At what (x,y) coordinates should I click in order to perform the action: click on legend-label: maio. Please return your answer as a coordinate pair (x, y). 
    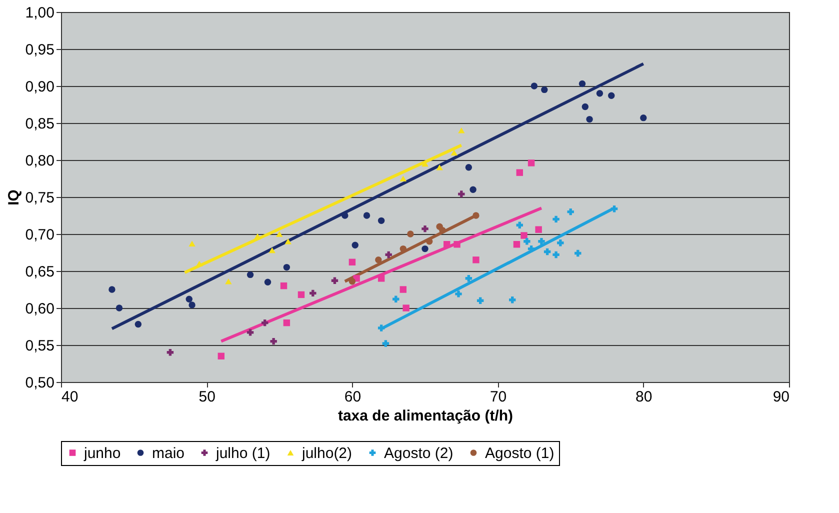
    Looking at the image, I should click on (168, 453).